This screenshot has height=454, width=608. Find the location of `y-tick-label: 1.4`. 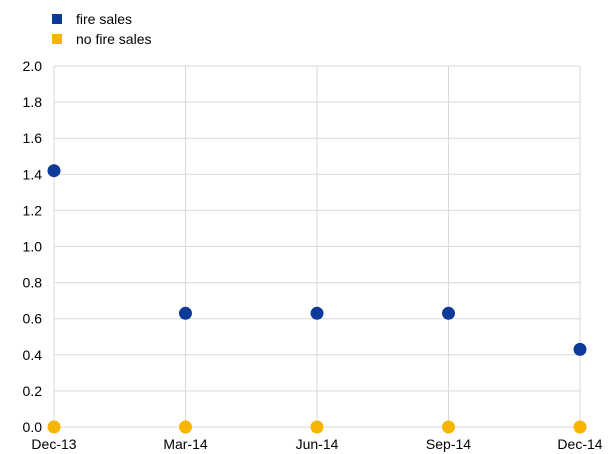

y-tick-label: 1.4 is located at coordinates (33, 174).